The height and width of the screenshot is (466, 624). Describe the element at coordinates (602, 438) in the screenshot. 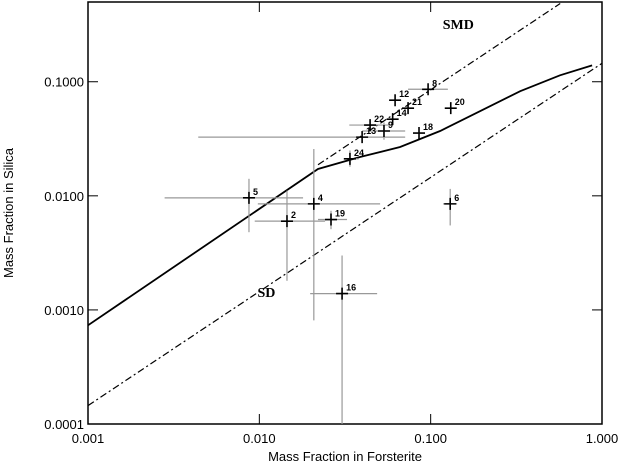

I see `x-tick-label: 1.000` at that location.